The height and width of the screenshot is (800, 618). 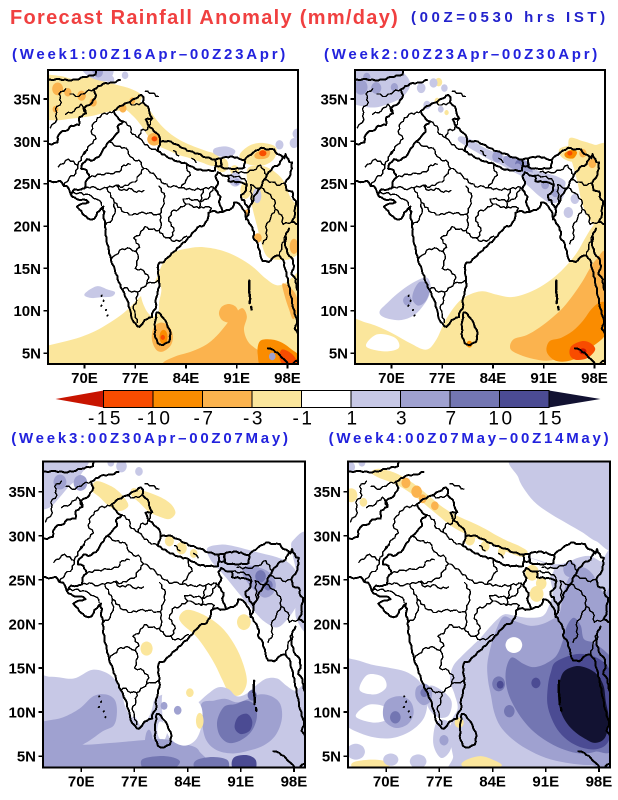 I want to click on svg-text: 15, so click(x=551, y=419).